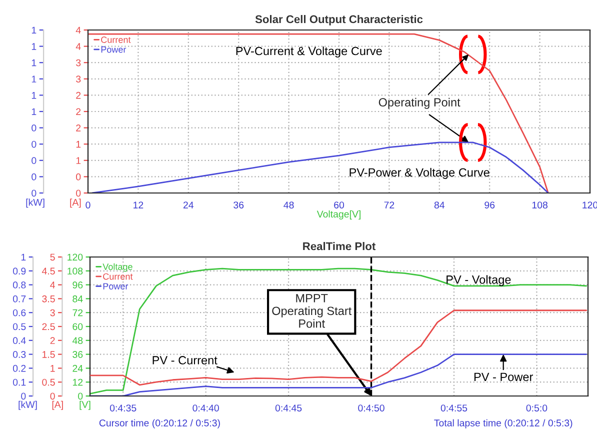 The image size is (597, 437). Describe the element at coordinates (439, 205) in the screenshot. I see `x-tick-label: 84` at that location.